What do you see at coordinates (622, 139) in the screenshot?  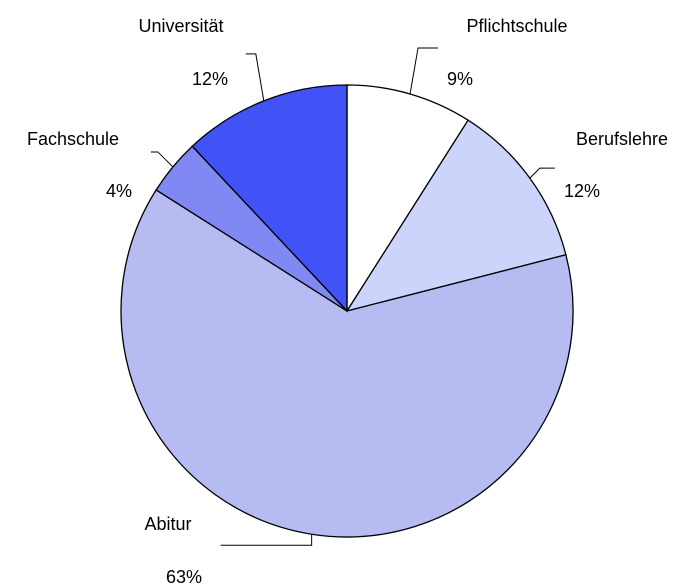 I see `slice-label: Berufslehre` at bounding box center [622, 139].